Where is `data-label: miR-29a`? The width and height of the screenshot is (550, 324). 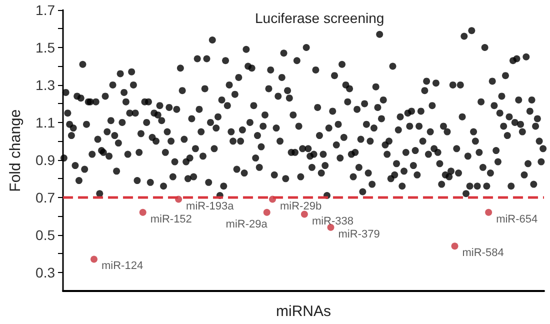 data-label: miR-29a is located at coordinates (247, 224).